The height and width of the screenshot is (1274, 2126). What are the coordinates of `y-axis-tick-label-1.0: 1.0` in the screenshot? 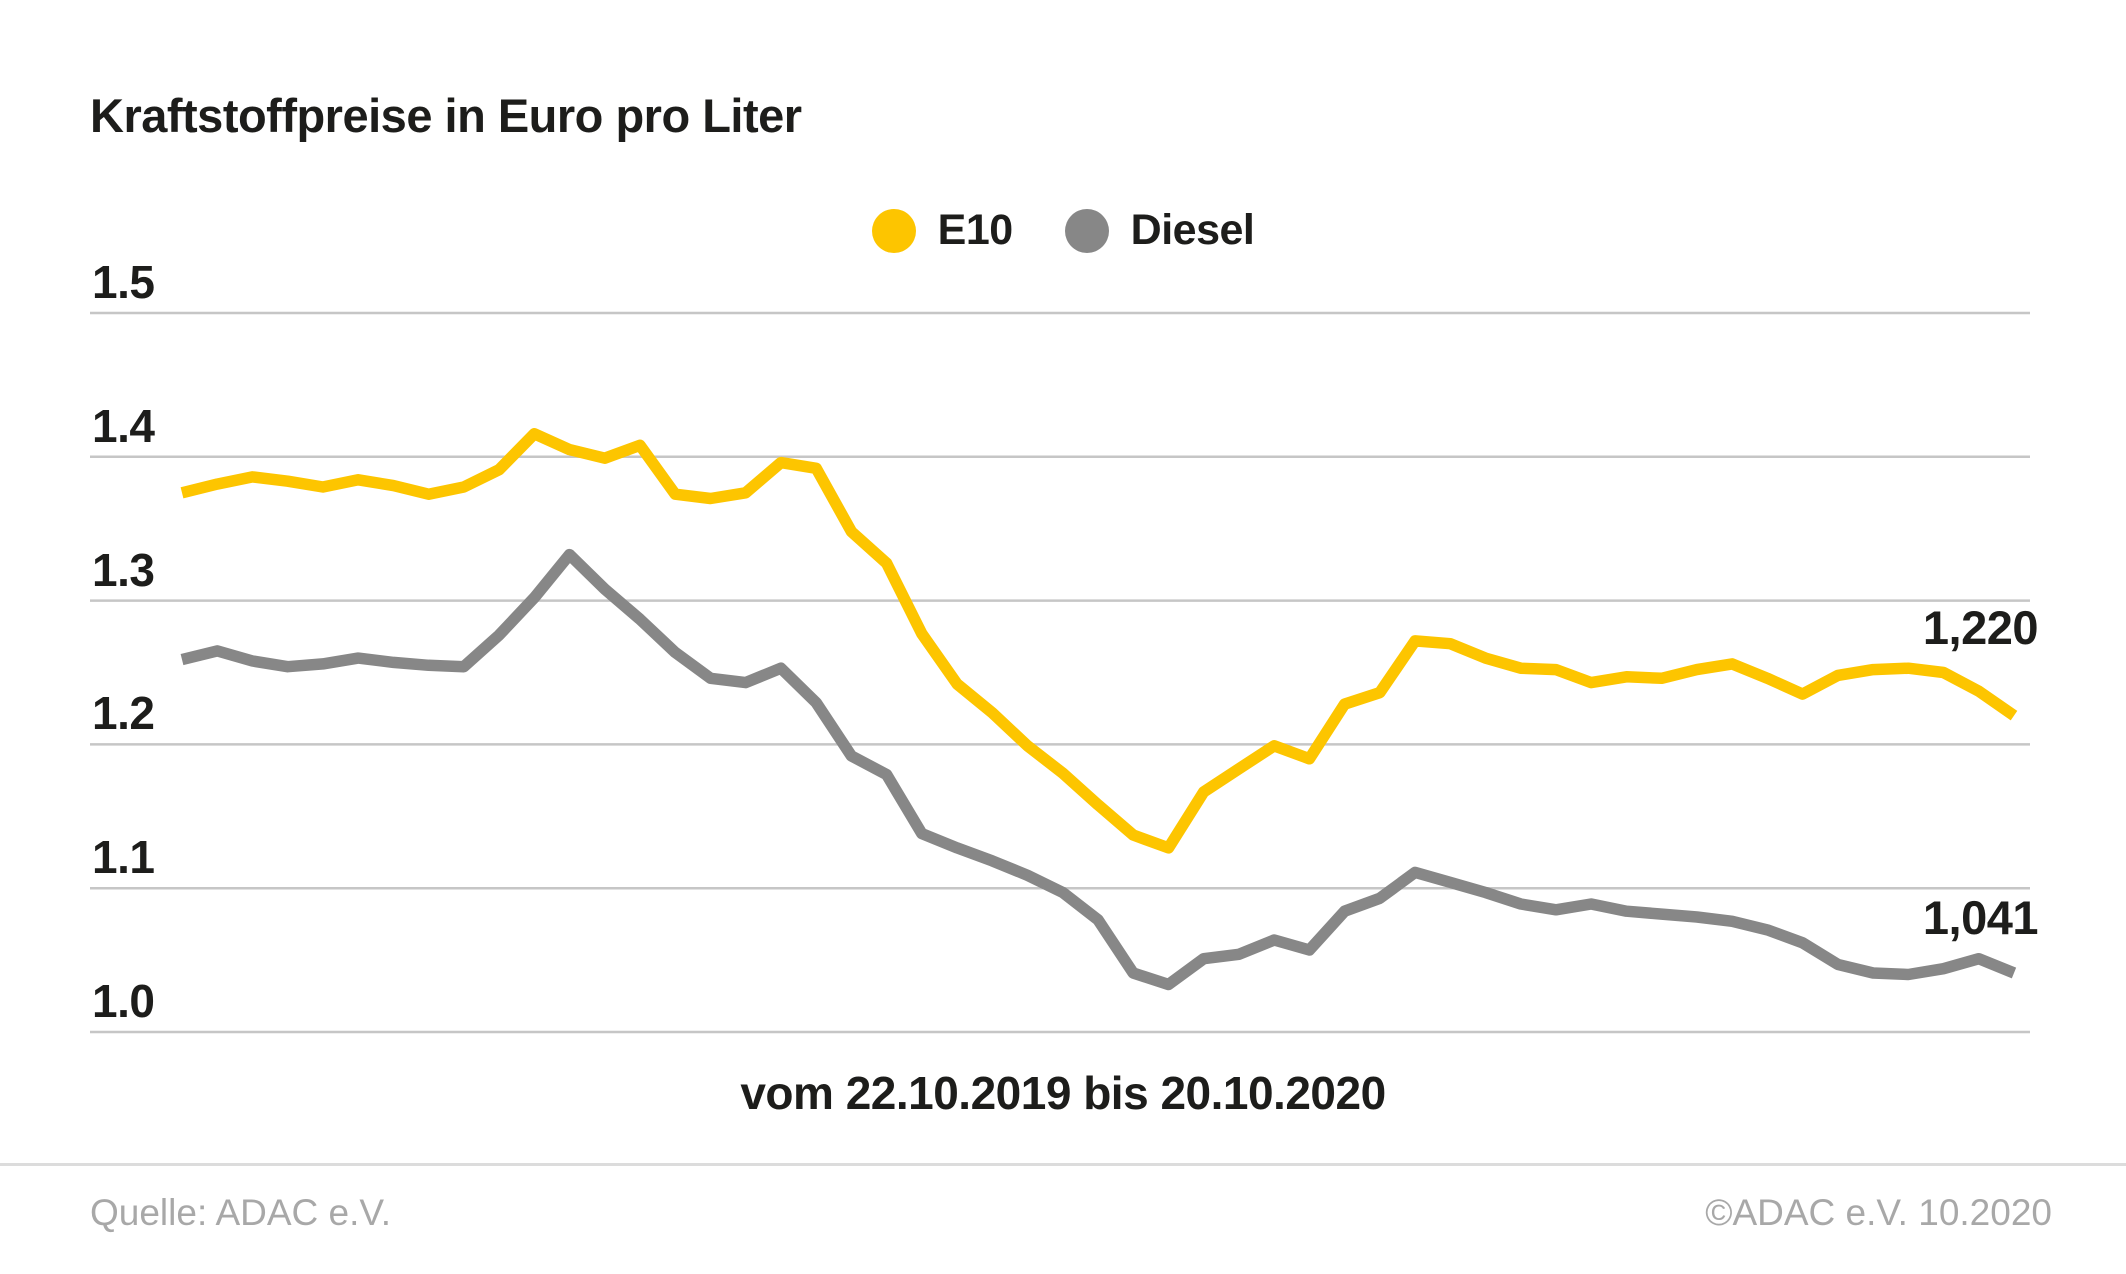 It's located at (123, 1001).